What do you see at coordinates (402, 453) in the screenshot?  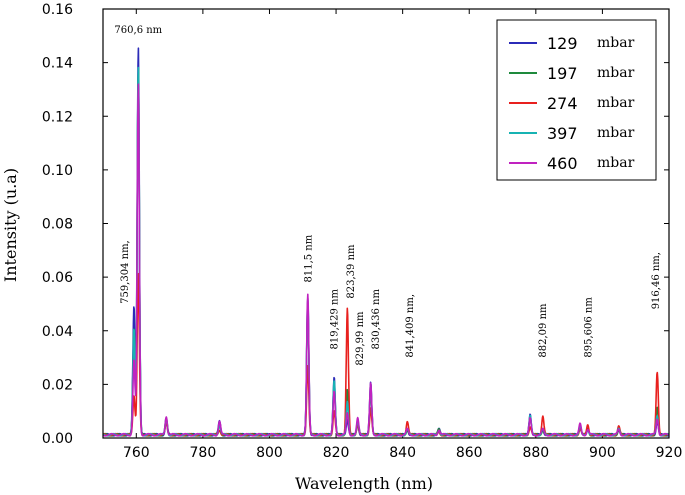 I see `x-tick-label: 840` at bounding box center [402, 453].